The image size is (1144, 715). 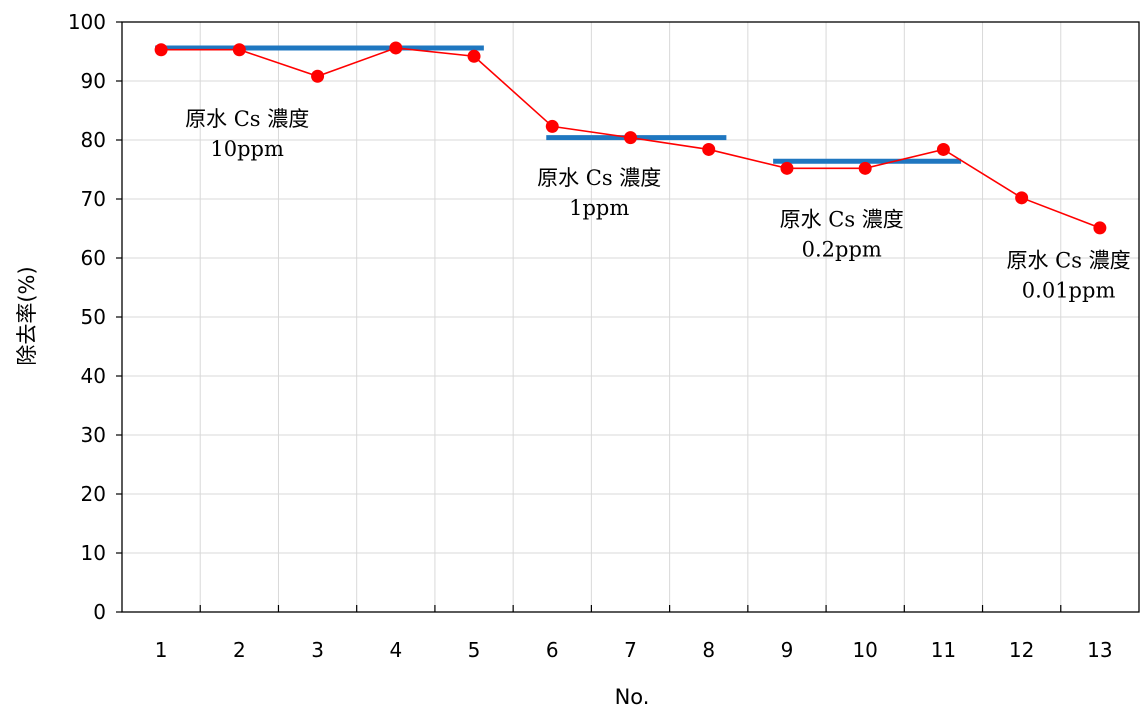 What do you see at coordinates (93, 553) in the screenshot?
I see `y-tick-label: 10` at bounding box center [93, 553].